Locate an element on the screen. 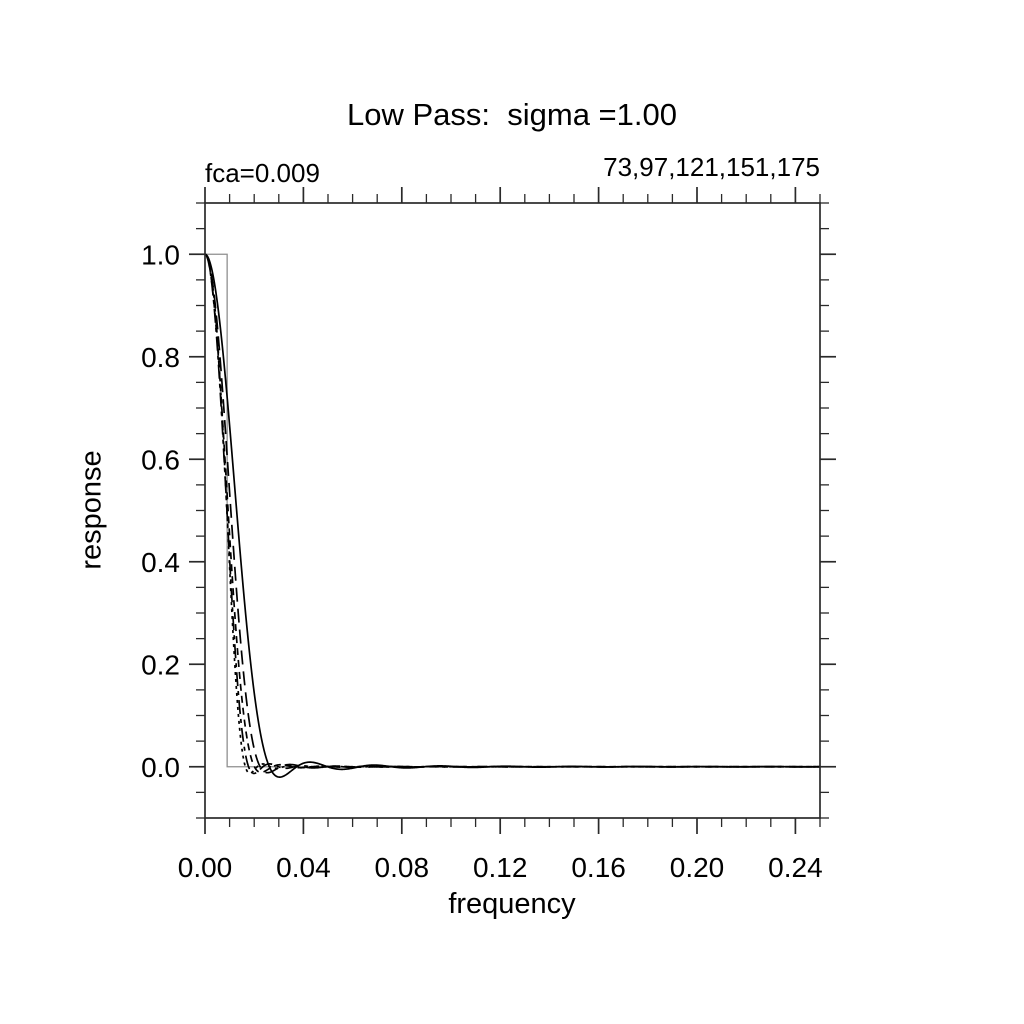 This screenshot has width=1024, height=1024. x-tick-label: 0.16 is located at coordinates (598, 867).